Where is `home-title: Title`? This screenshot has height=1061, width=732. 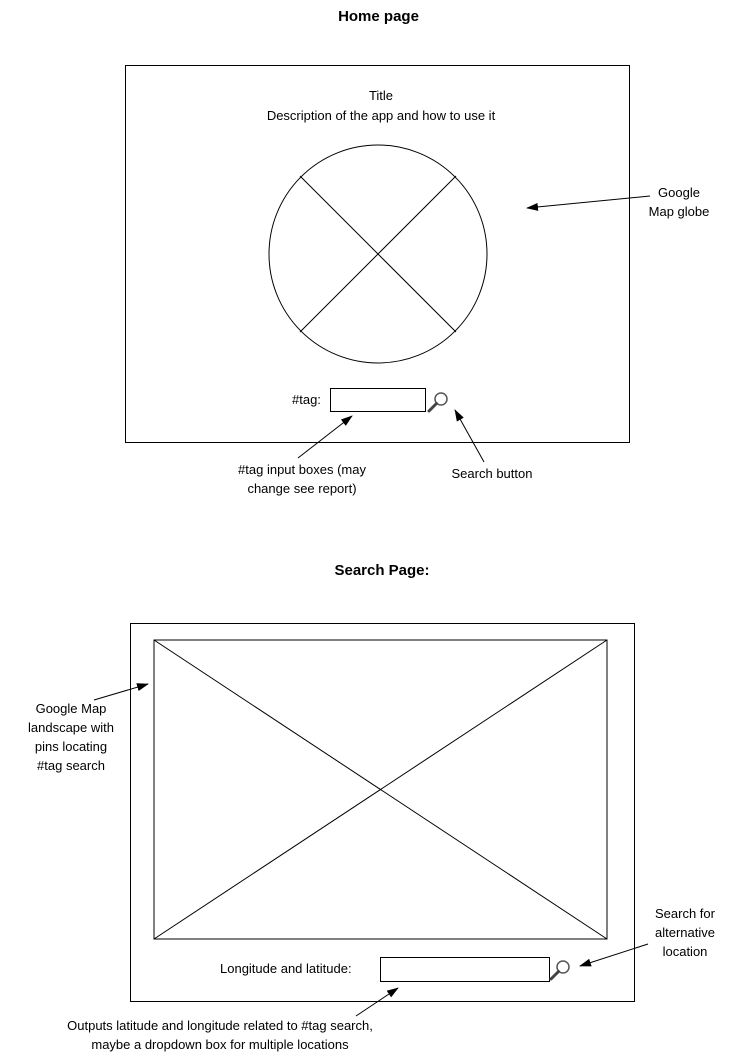 home-title: Title is located at coordinates (381, 95).